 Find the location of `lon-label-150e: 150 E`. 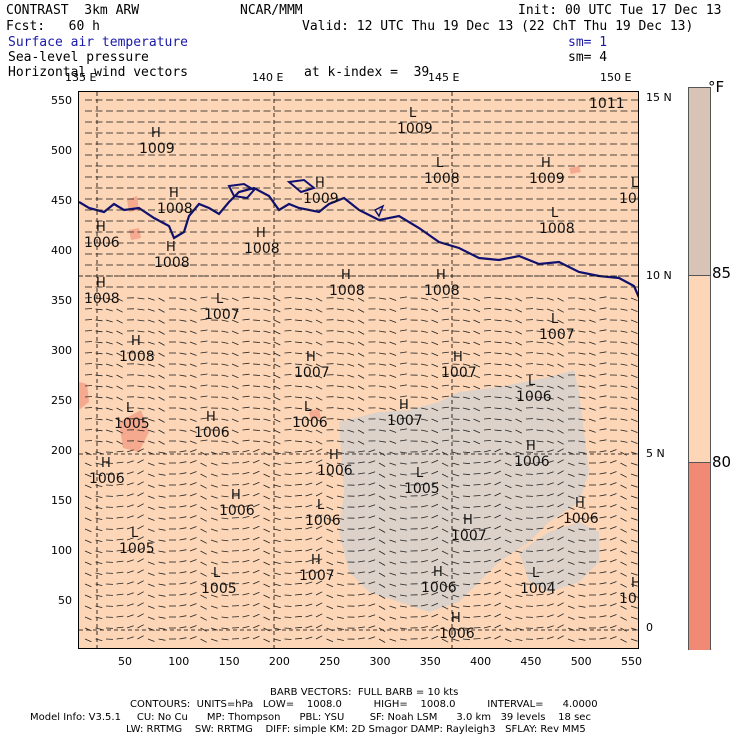

lon-label-150e: 150 E is located at coordinates (616, 77).